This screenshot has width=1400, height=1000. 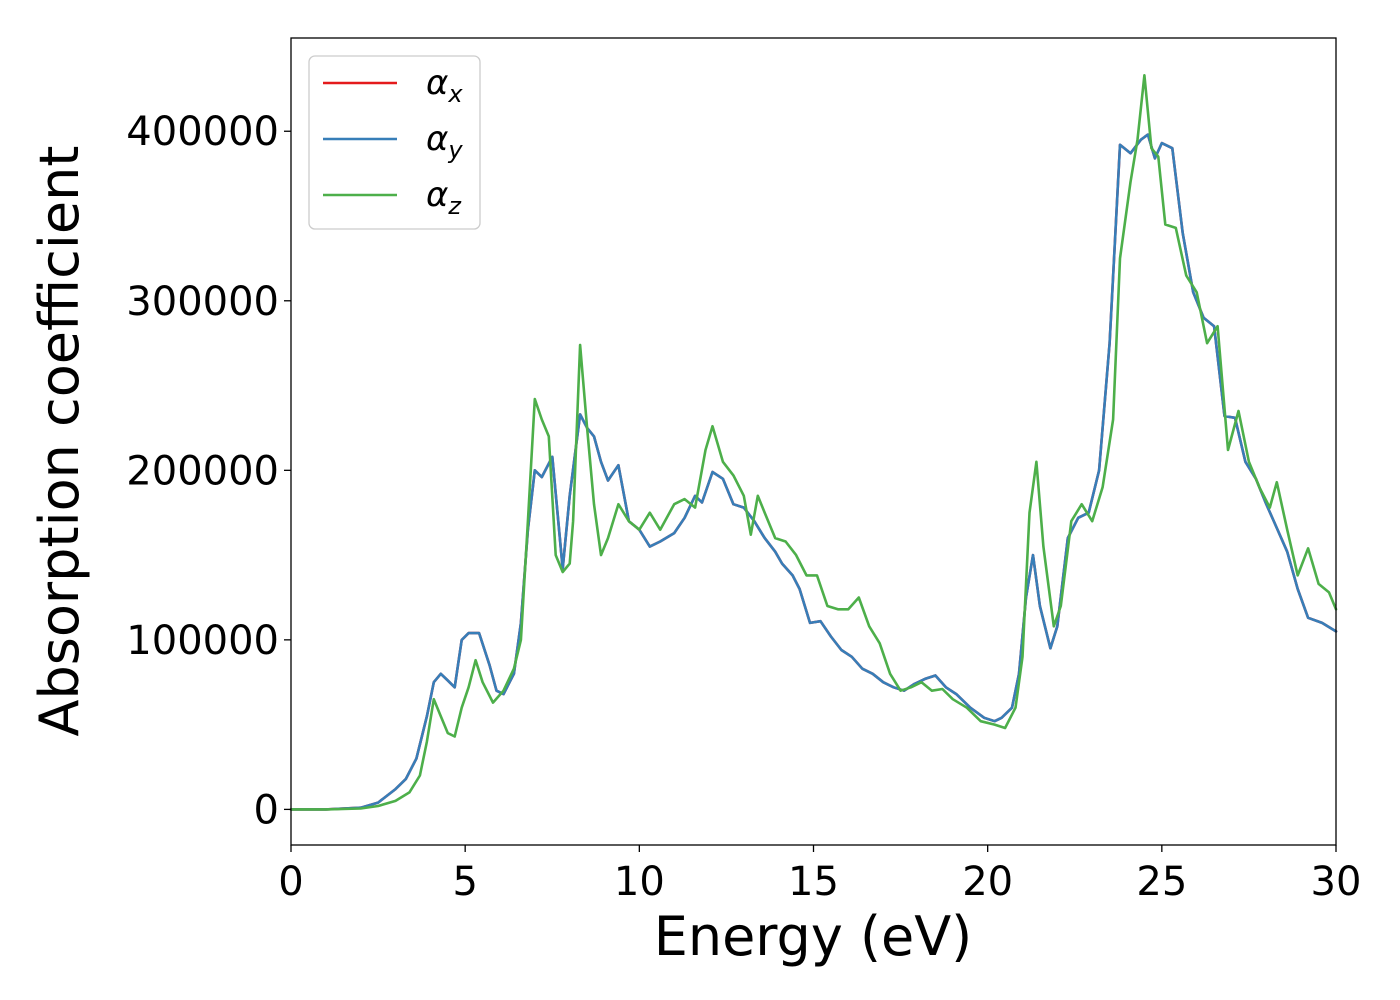 I want to click on legend-label-alpha-y: αy, so click(x=444, y=141).